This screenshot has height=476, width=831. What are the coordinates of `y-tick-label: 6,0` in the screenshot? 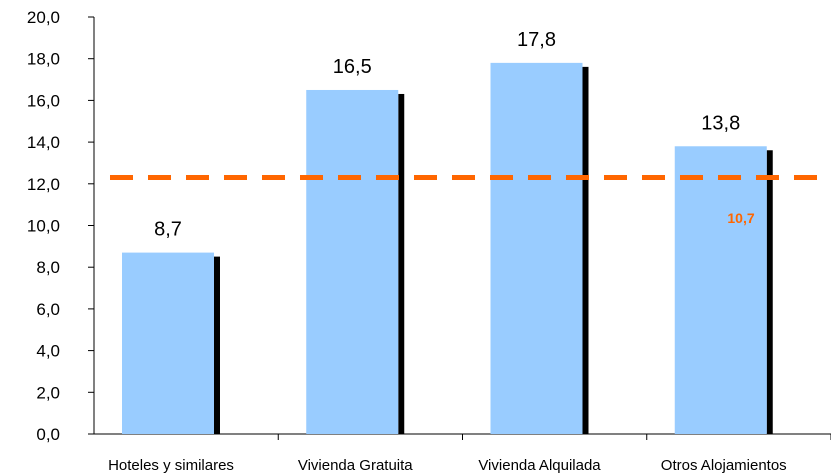 It's located at (48, 309).